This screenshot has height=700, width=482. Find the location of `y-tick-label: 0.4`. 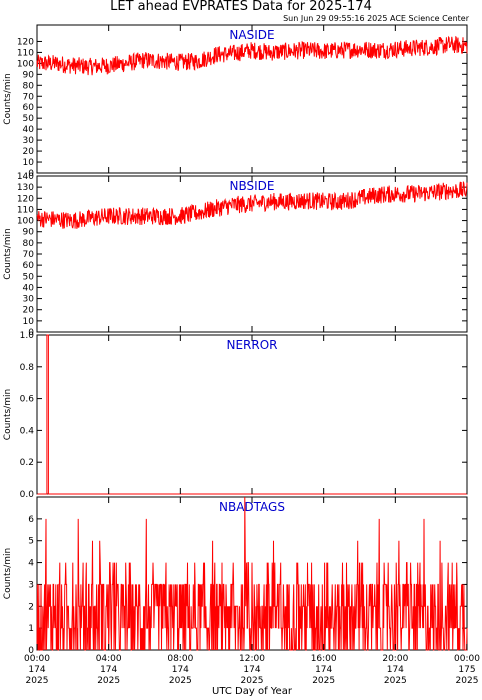

y-tick-label: 0.4 is located at coordinates (27, 431).